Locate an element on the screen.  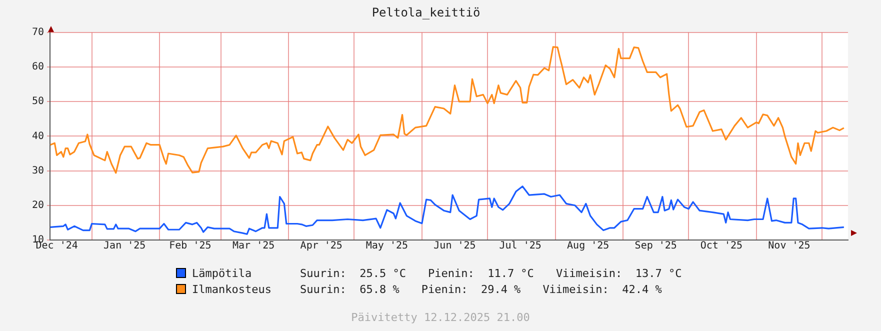
x-tick-label: Sep '25 is located at coordinates (655, 246).